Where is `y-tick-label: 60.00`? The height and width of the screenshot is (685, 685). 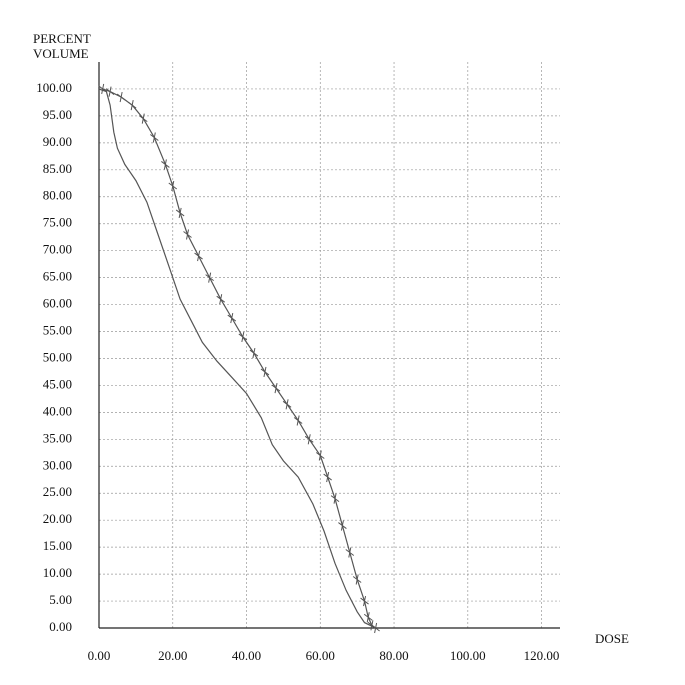
y-tick-label: 60.00 is located at coordinates (57, 303).